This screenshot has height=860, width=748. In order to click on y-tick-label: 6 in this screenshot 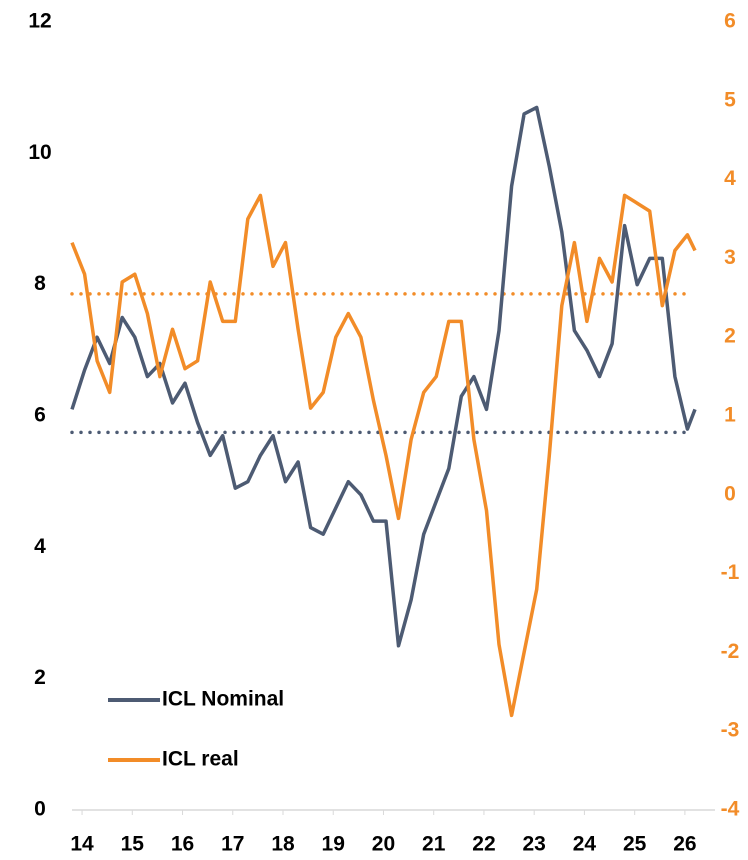, I will do `click(40, 415)`.